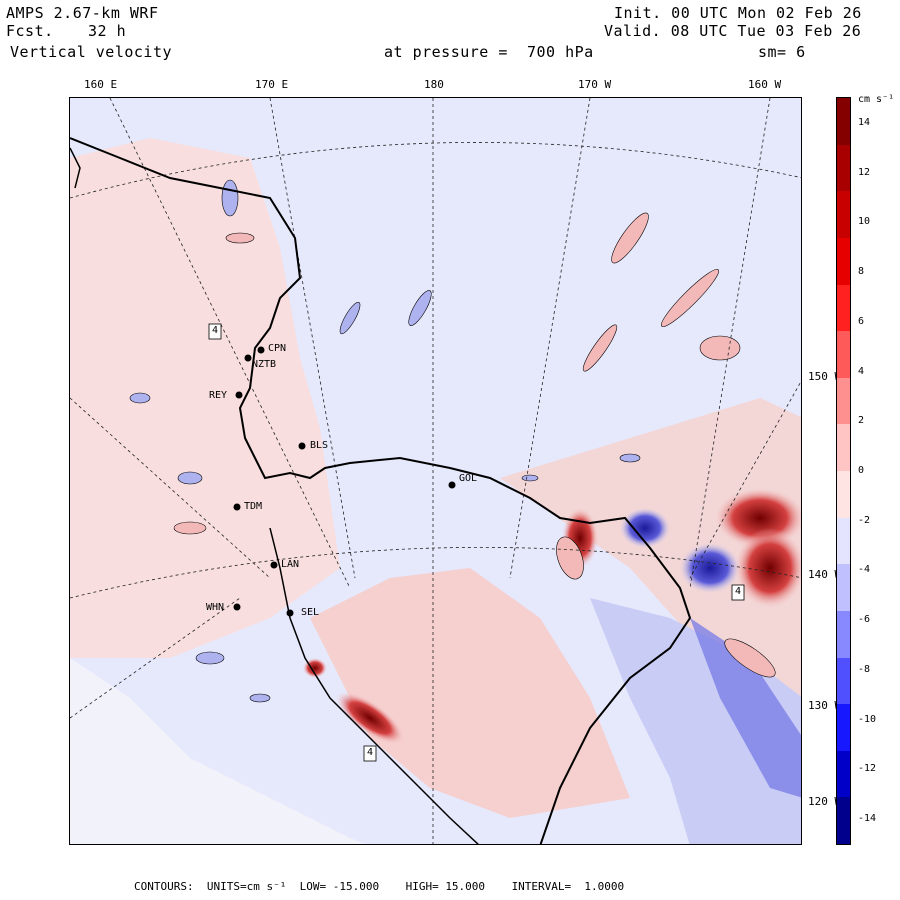  Describe the element at coordinates (445, 886) in the screenshot. I see `high-label: HIGH= 15.000` at that location.